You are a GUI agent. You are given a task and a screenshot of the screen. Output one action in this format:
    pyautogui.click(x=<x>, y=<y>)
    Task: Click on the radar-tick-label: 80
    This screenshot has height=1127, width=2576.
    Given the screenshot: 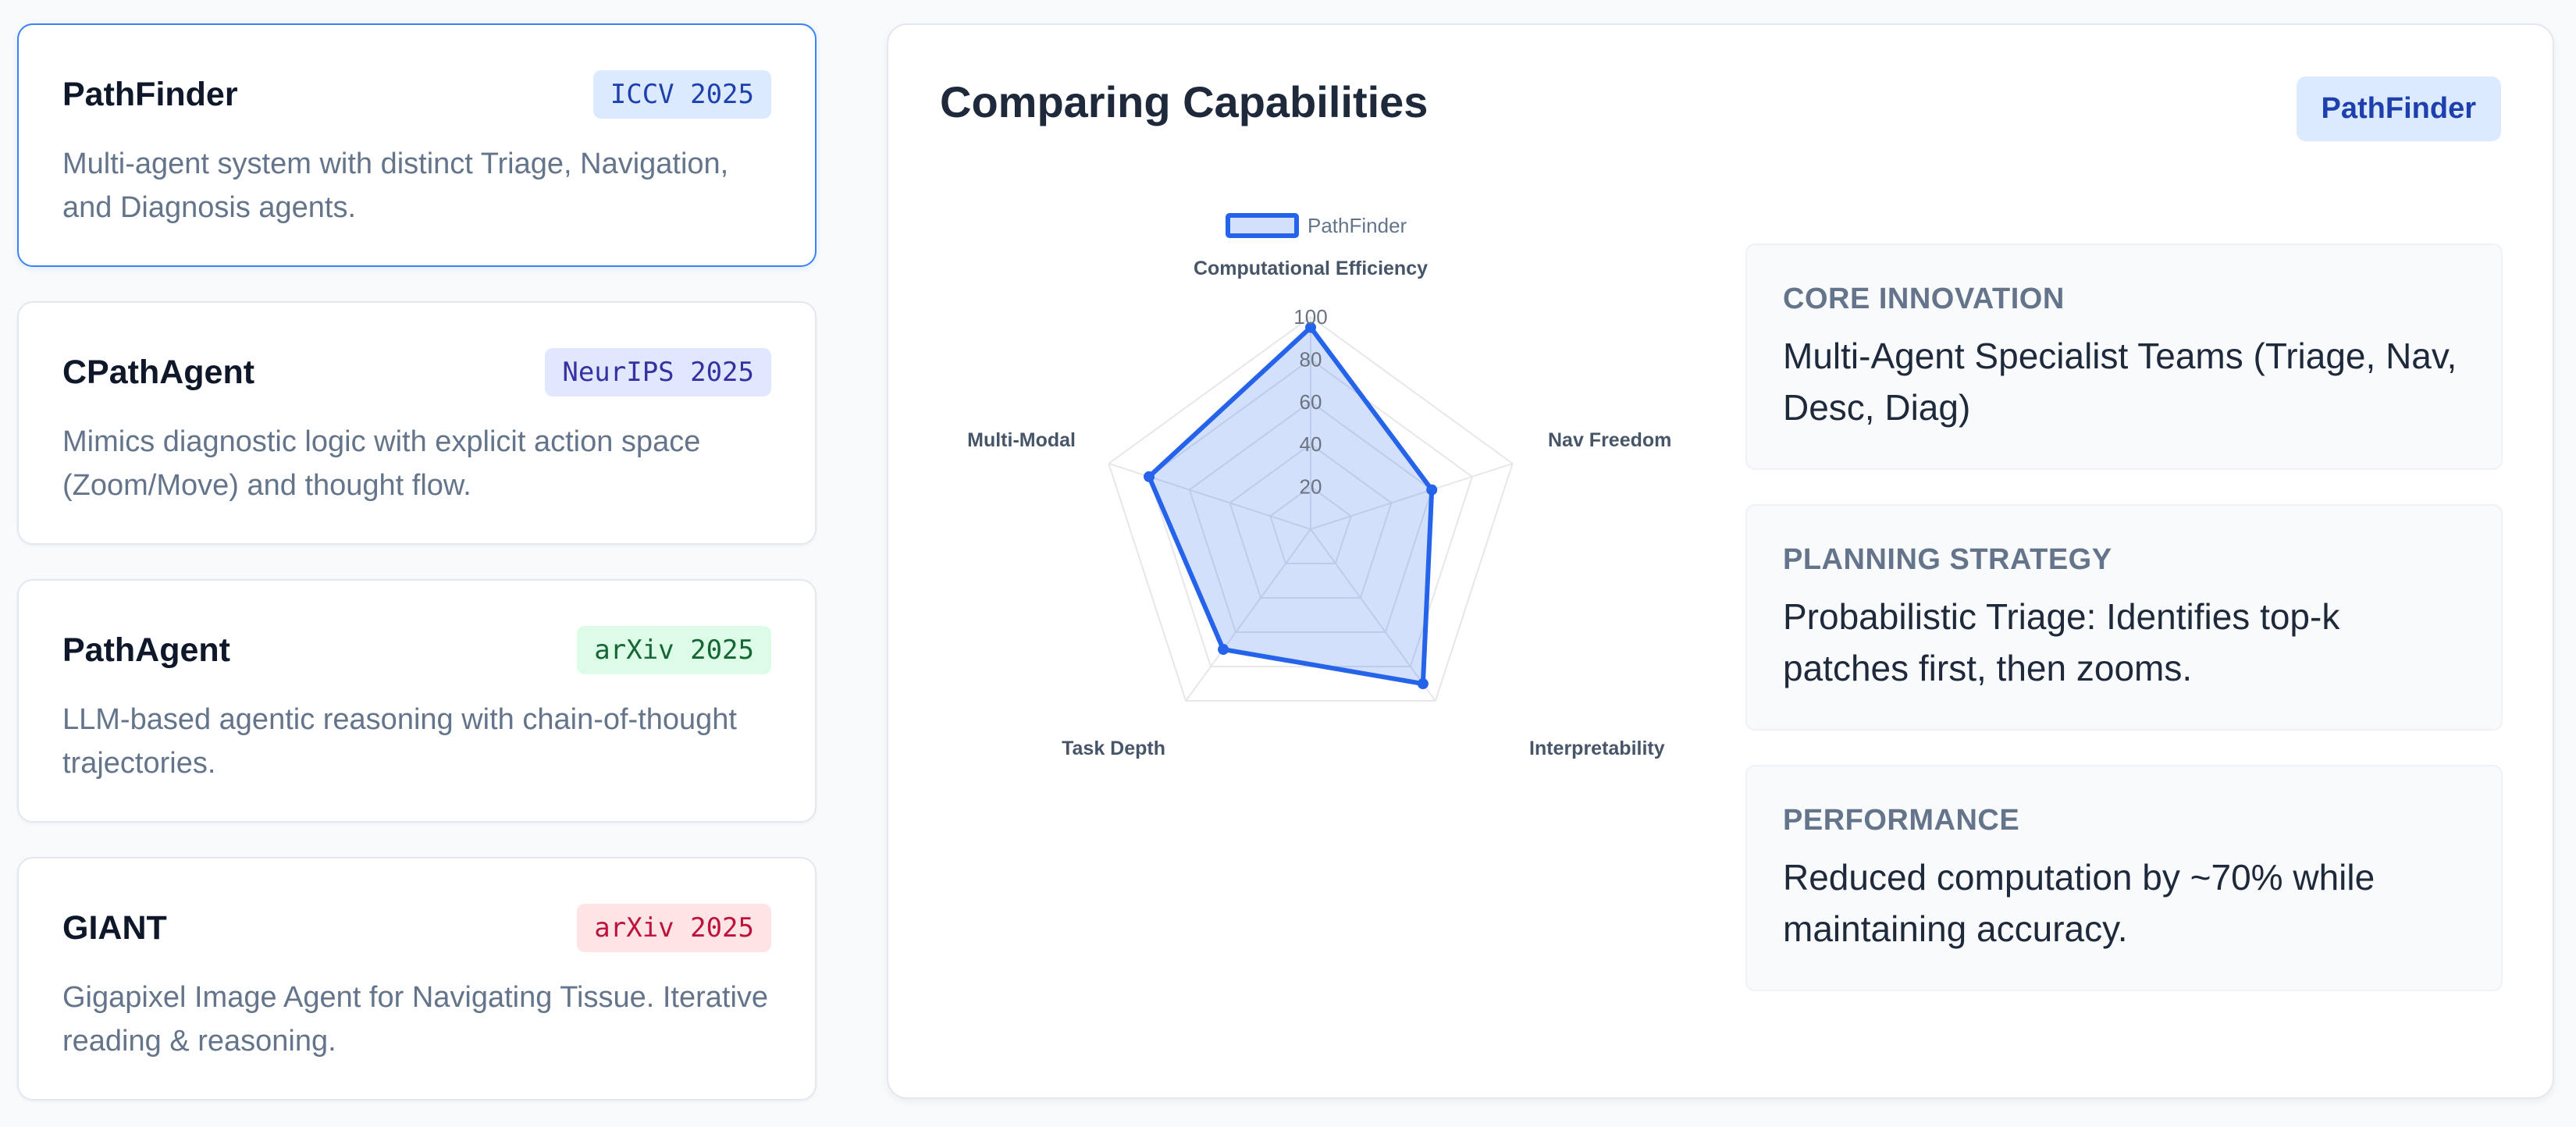 What is the action you would take?
    pyautogui.click(x=1311, y=359)
    